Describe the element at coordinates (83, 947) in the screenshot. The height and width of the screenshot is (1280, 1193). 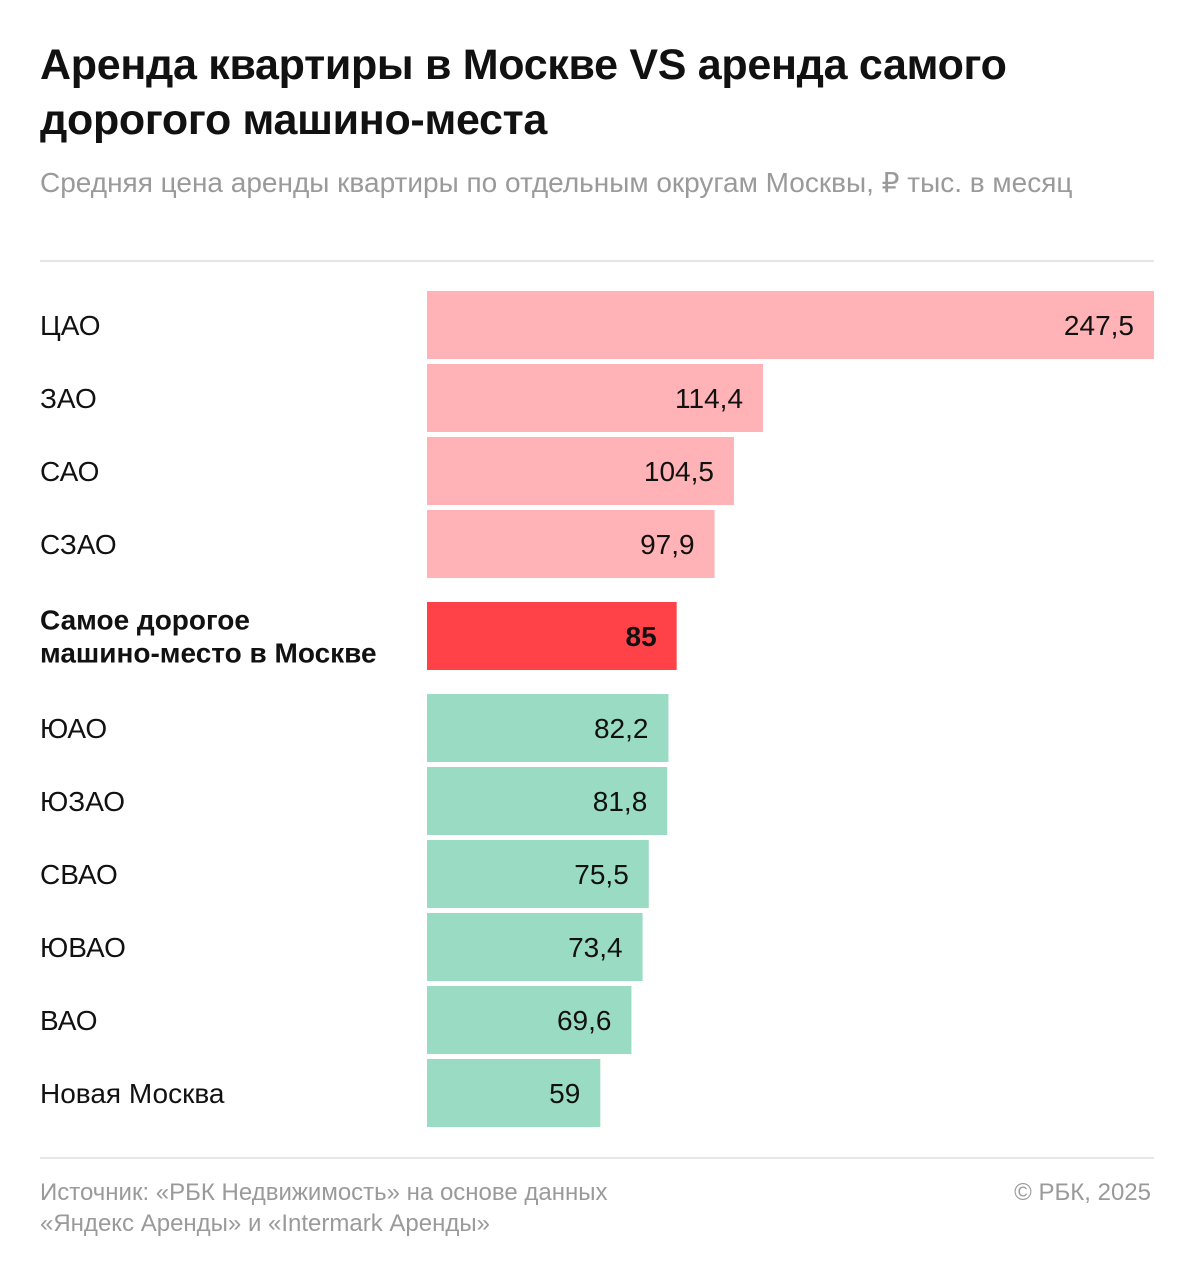
I see `category-label-ювао: ЮВАО` at that location.